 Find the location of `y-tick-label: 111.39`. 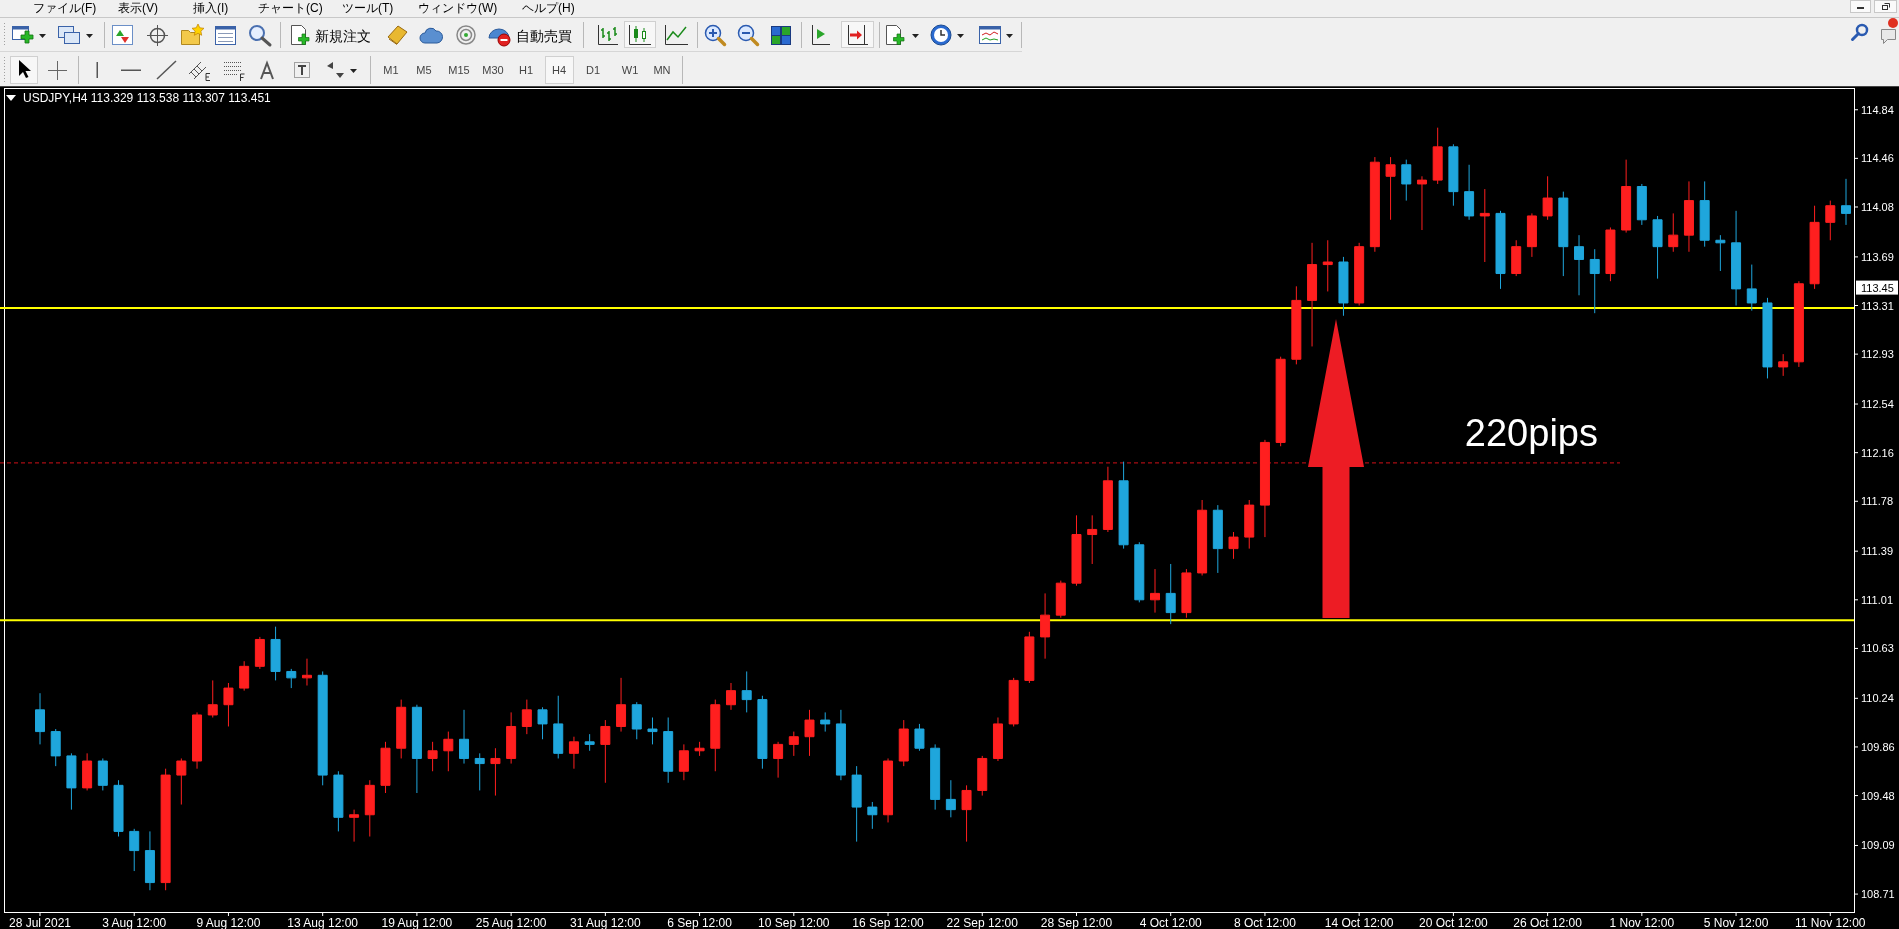

y-tick-label: 111.39 is located at coordinates (1877, 551).